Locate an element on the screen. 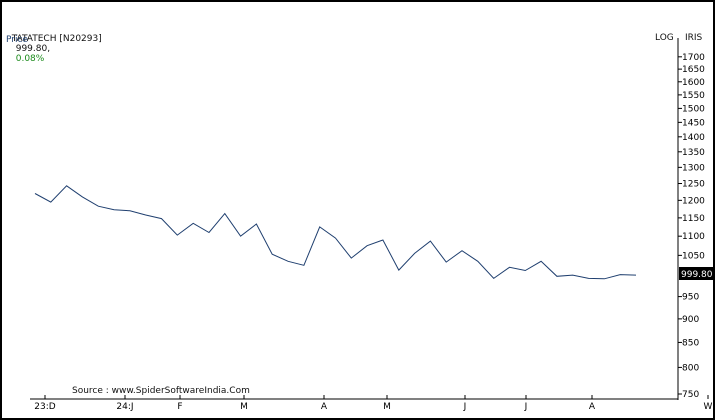 The width and height of the screenshot is (715, 420). current-price-tag: 999.80 is located at coordinates (697, 273).